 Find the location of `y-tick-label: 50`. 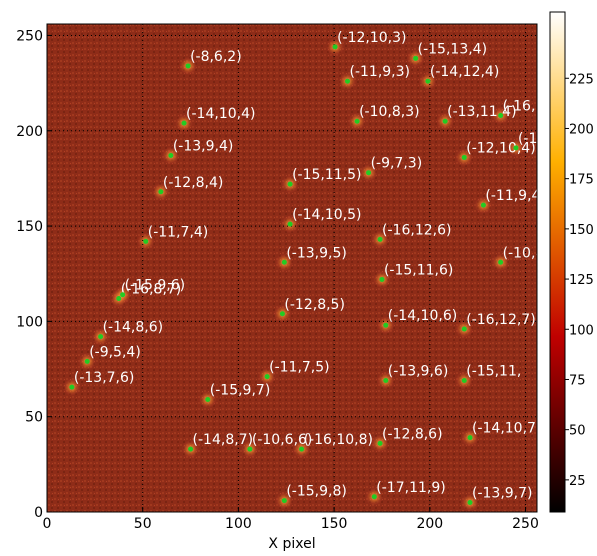

y-tick-label: 50 is located at coordinates (34, 418).